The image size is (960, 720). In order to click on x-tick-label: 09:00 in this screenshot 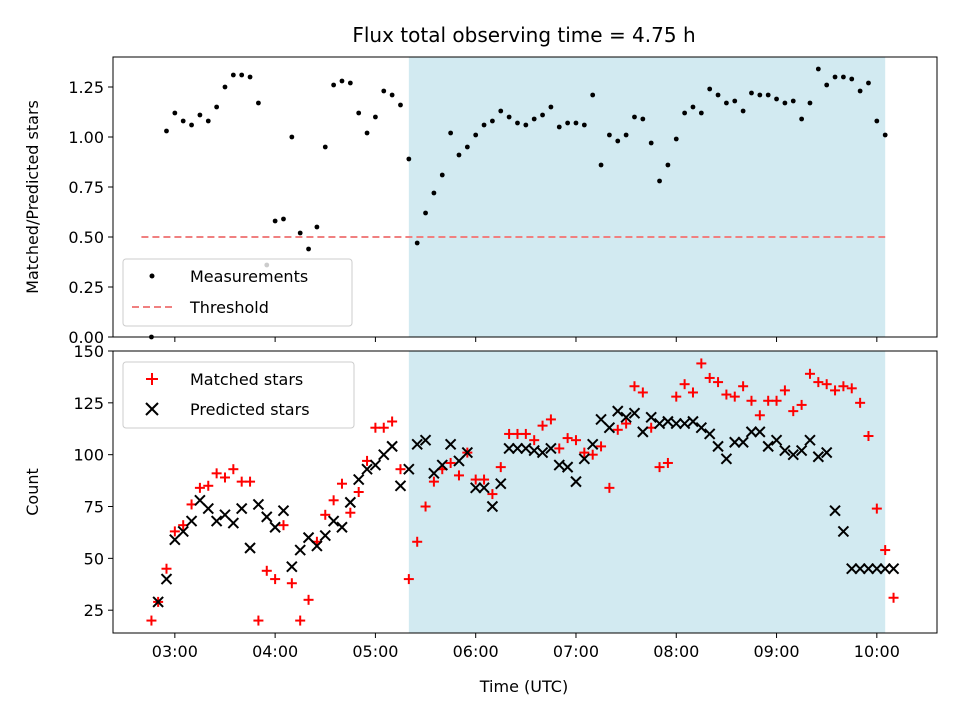, I will do `click(776, 651)`.